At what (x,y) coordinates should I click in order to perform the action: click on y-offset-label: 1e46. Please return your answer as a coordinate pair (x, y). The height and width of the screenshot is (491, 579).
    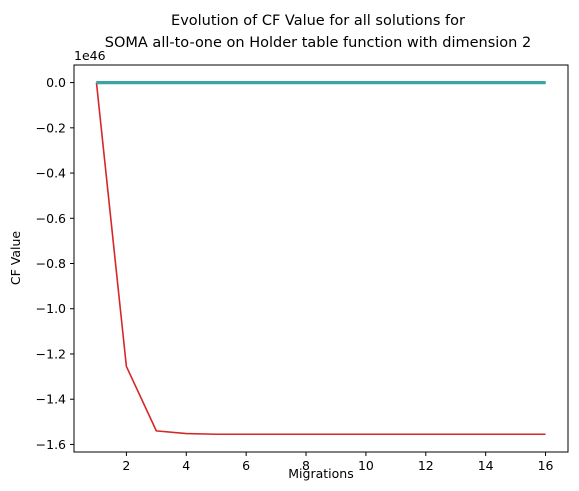
    Looking at the image, I should click on (90, 55).